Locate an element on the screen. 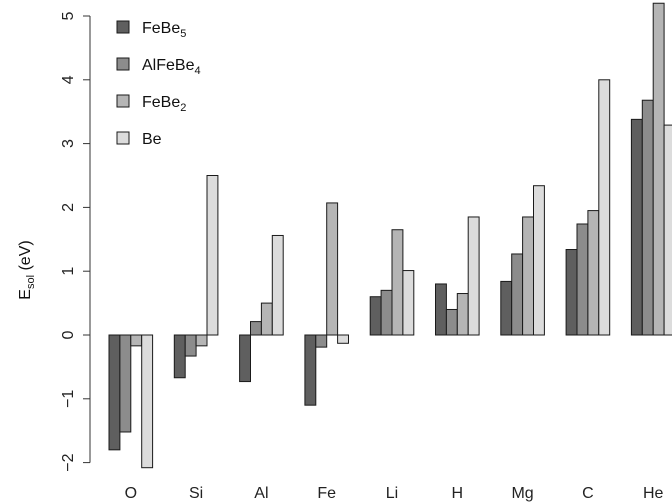 The width and height of the screenshot is (672, 504). legend: FeBe5 AlFeBe4 FeBe2 Be is located at coordinates (158, 84).